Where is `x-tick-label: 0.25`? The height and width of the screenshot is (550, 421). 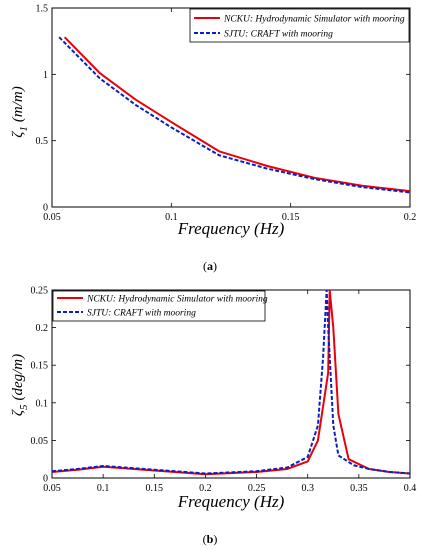 x-tick-label: 0.25 is located at coordinates (257, 488).